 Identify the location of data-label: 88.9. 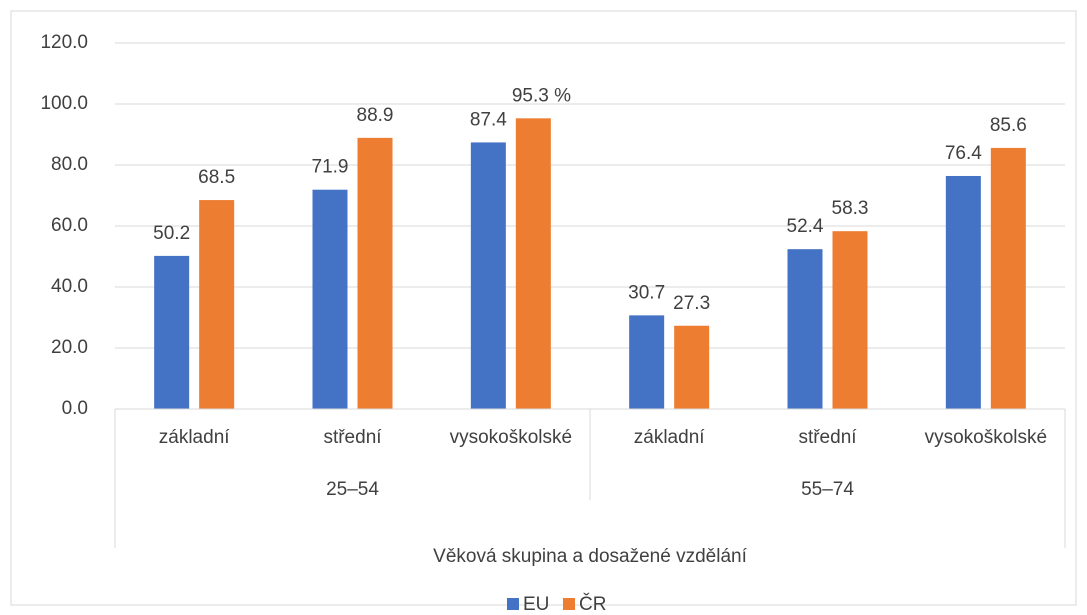
(375, 115).